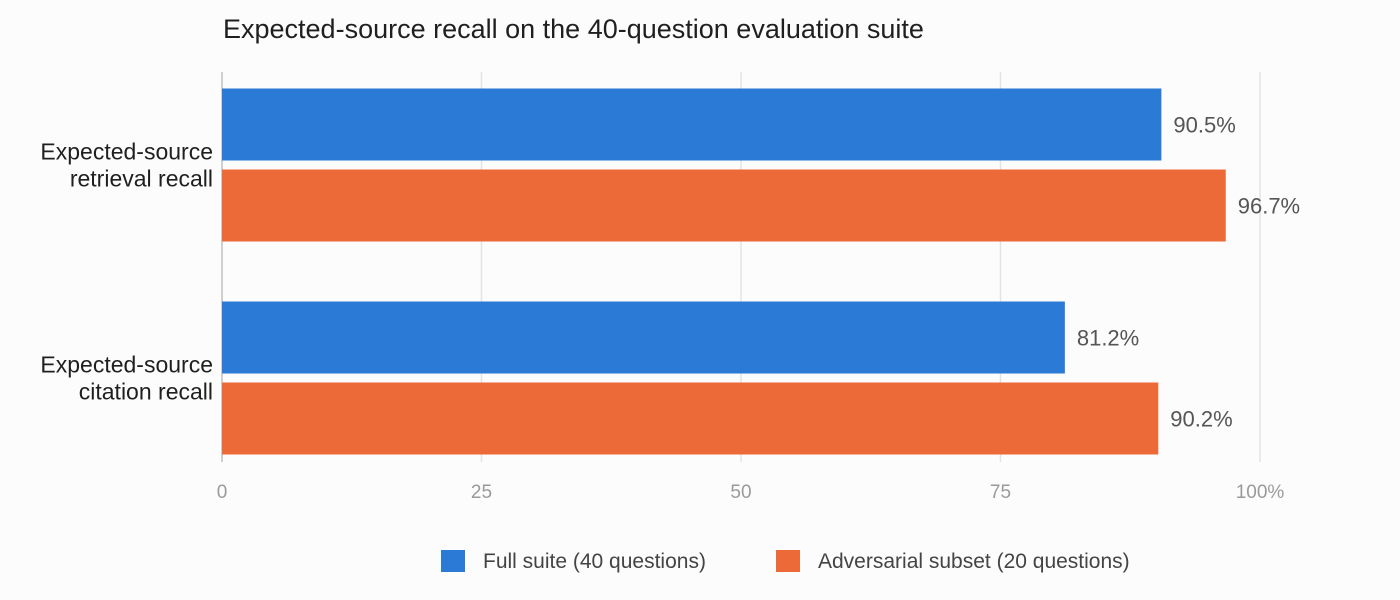 The image size is (1400, 600). I want to click on legend-label: Adversarial subset (20 questions), so click(974, 561).